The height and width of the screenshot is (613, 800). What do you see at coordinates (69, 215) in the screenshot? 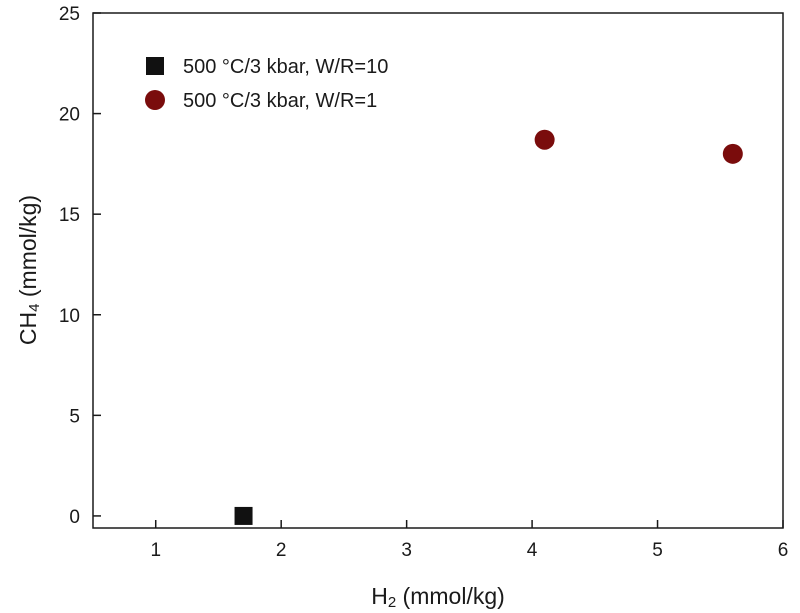
I see `y-tick-label: 15` at bounding box center [69, 215].